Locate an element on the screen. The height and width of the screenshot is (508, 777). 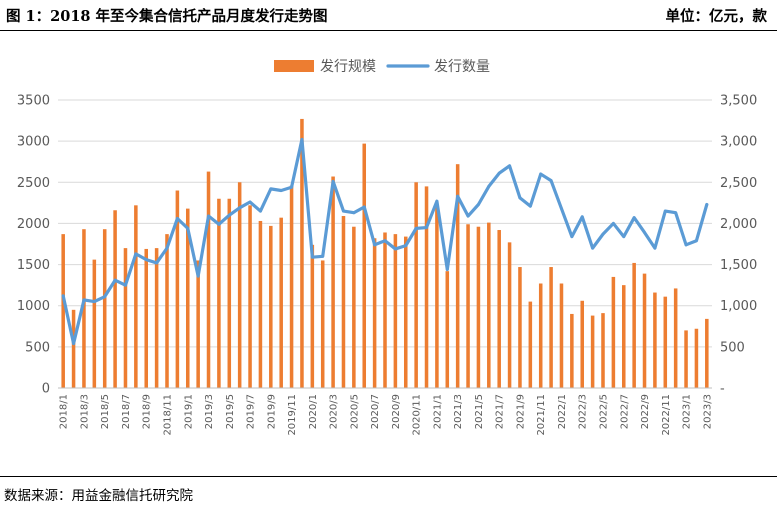
x-tick-label: 2018/3 is located at coordinates (84, 411).